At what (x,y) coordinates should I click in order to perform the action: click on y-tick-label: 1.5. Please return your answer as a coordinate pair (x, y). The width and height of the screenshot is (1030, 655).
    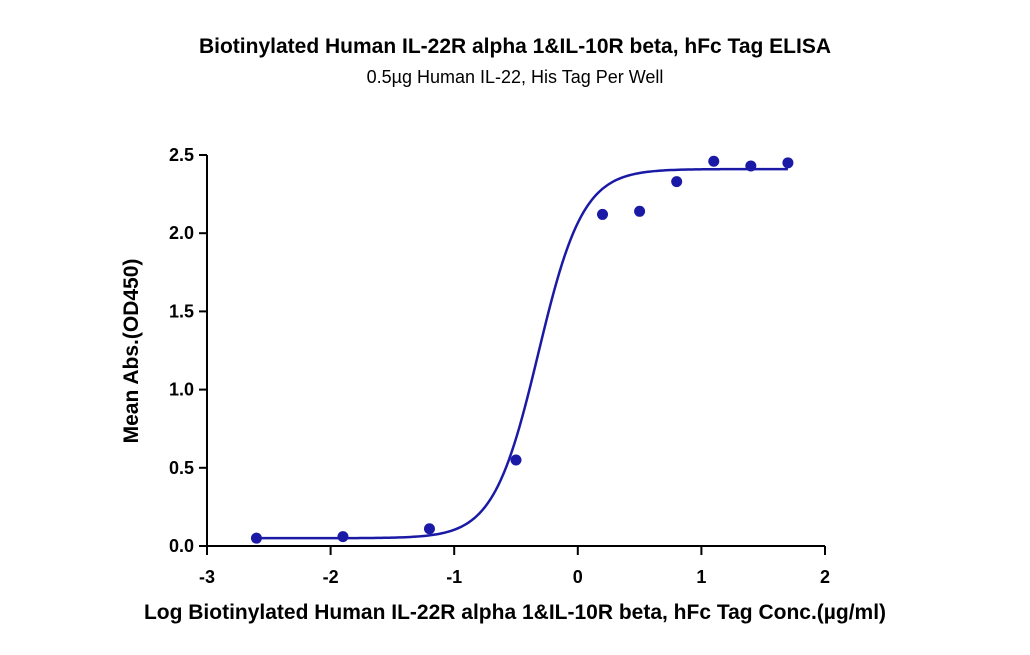
    Looking at the image, I should click on (181, 311).